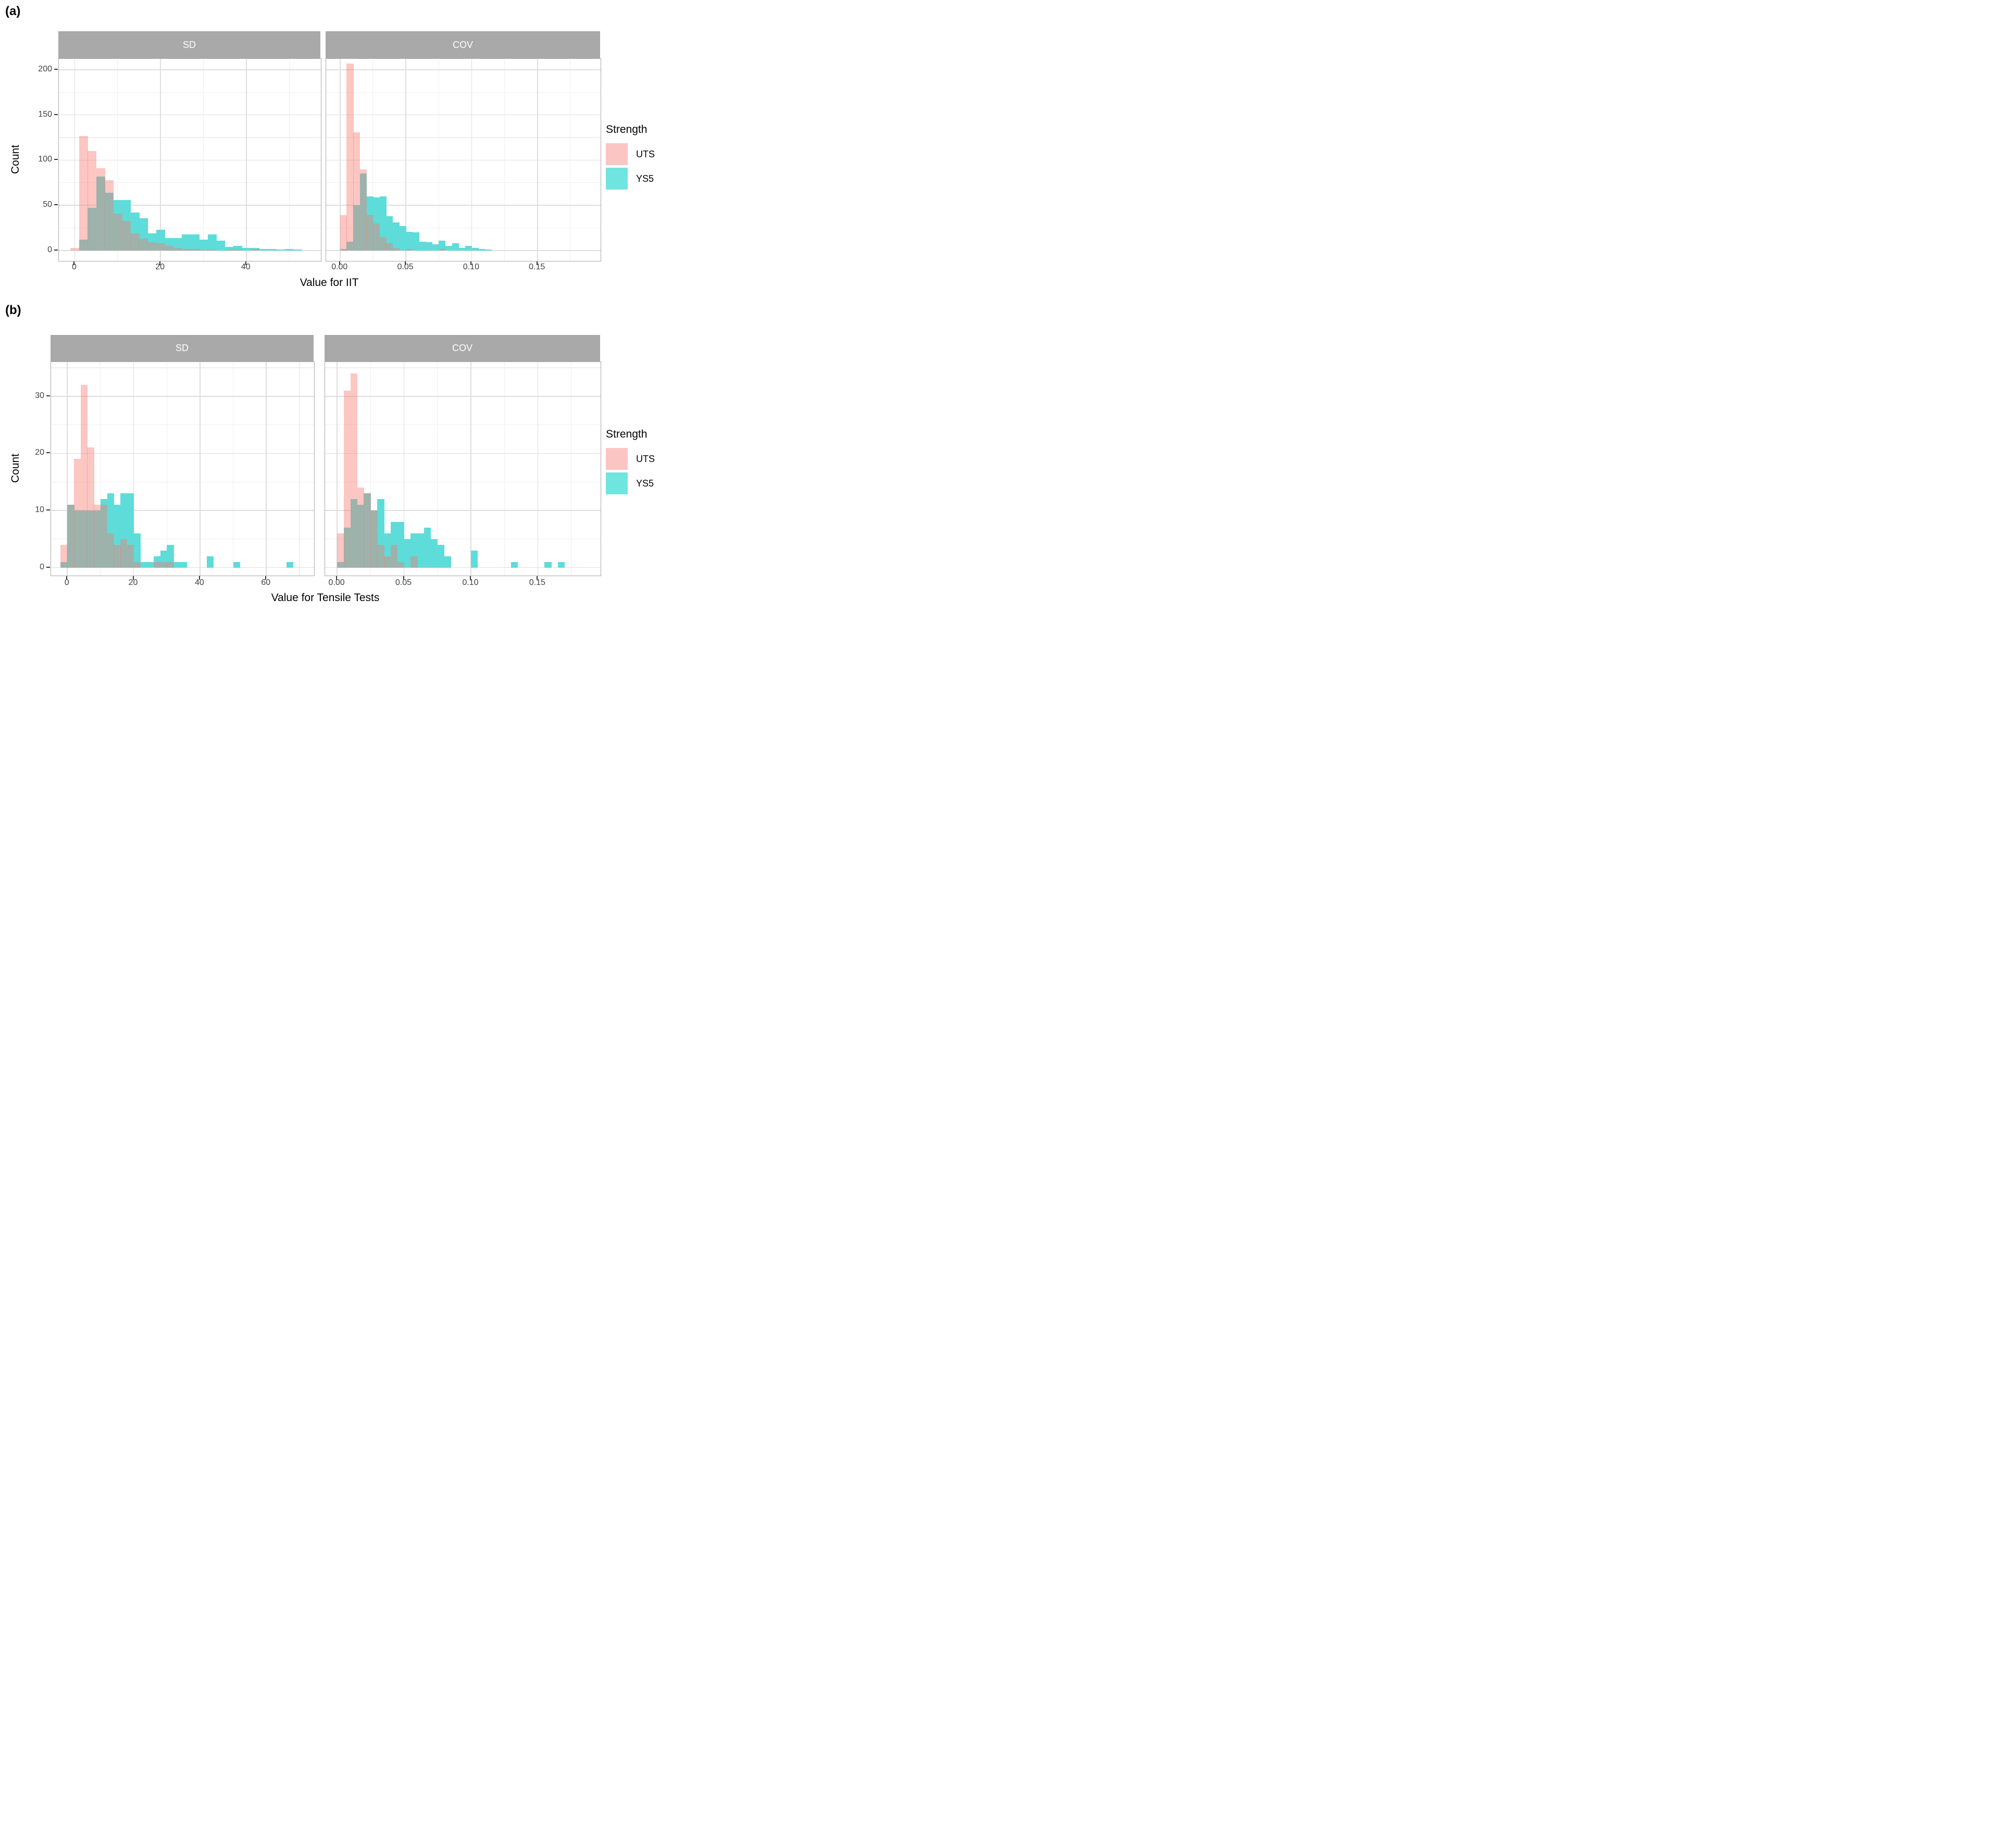 Image resolution: width=2016 pixels, height=1833 pixels. I want to click on legend-title: Strength, so click(627, 434).